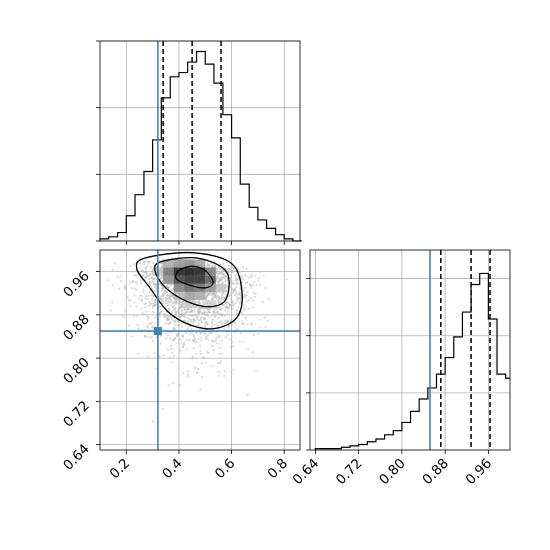  I want to click on marginal-x-panel, so click(199, 142).